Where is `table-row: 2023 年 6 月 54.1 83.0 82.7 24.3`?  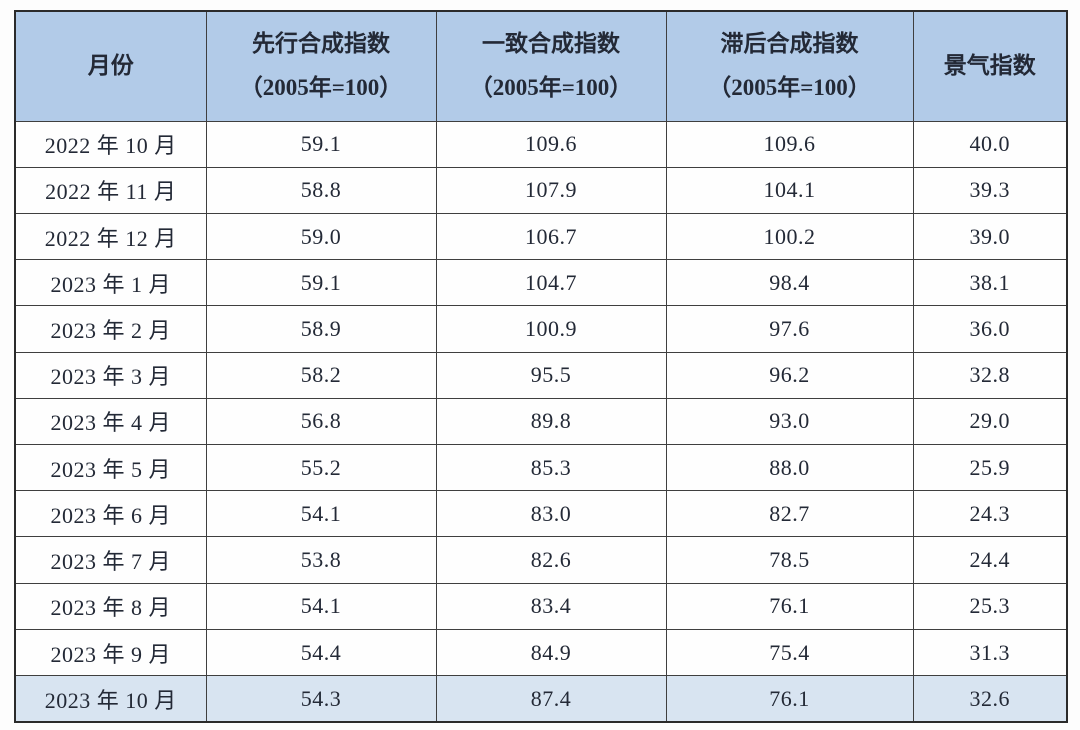
table-row: 2023 年 6 月 54.1 83.0 82.7 24.3 is located at coordinates (541, 514).